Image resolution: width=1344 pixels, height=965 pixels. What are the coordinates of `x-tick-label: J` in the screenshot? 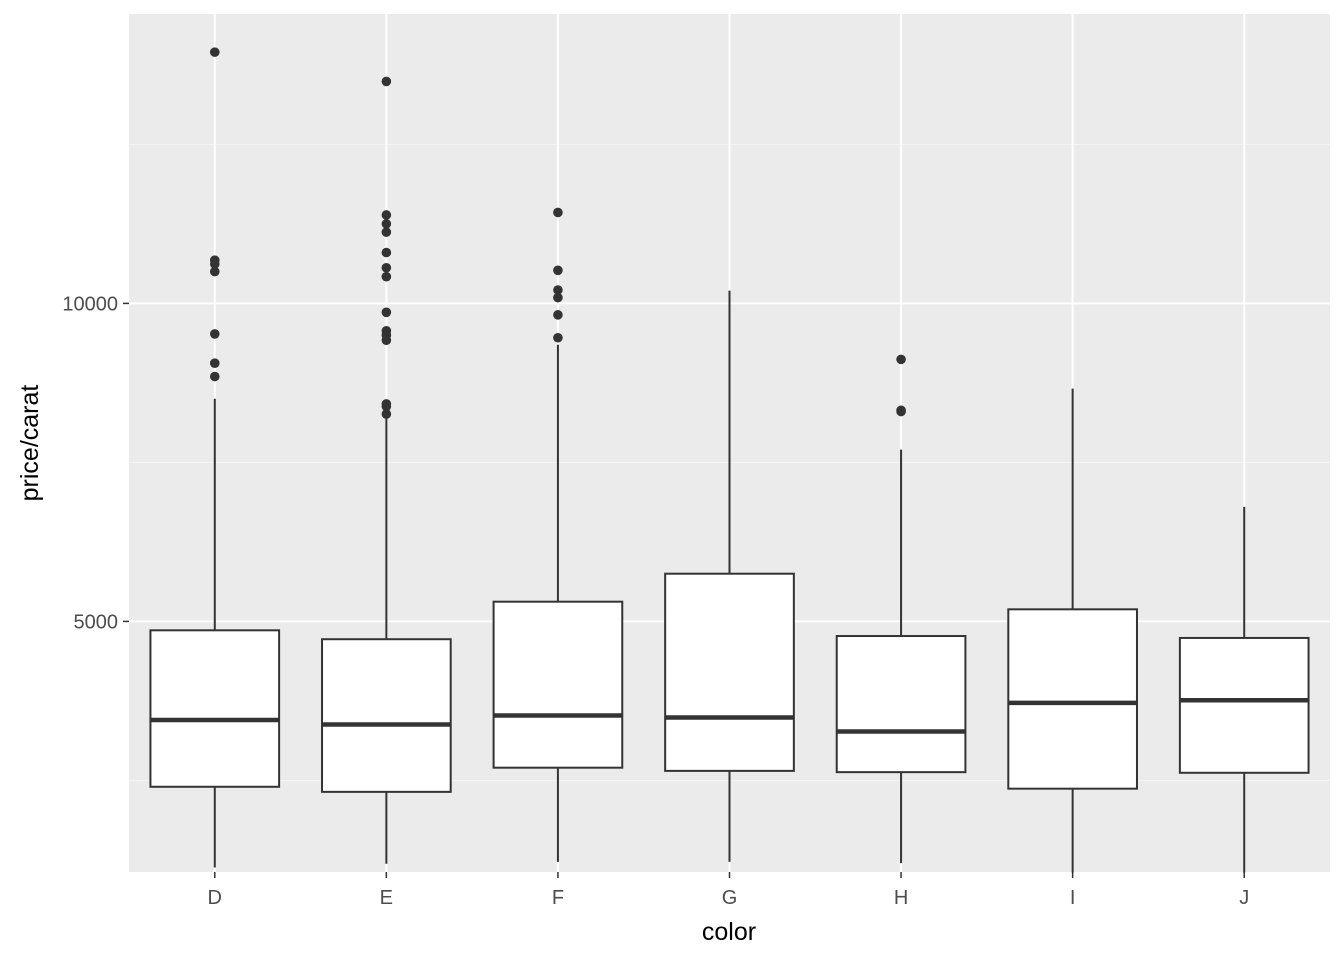 It's located at (1244, 898).